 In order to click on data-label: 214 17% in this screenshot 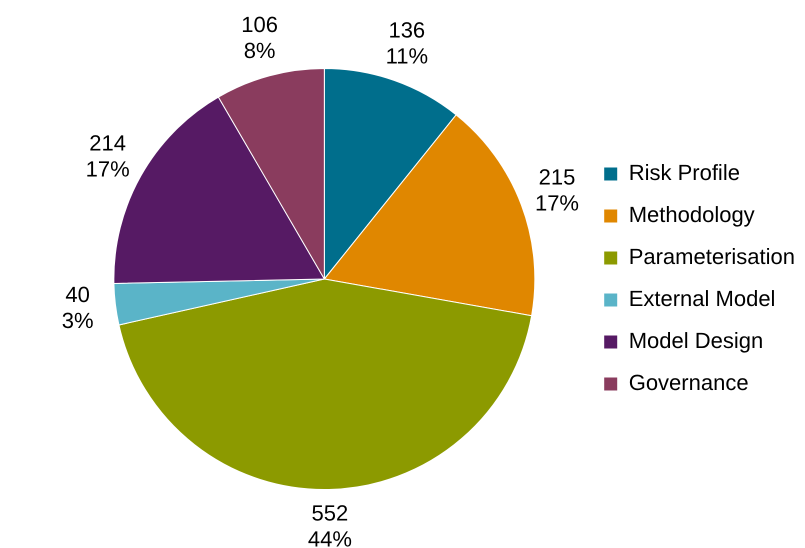, I will do `click(108, 156)`.